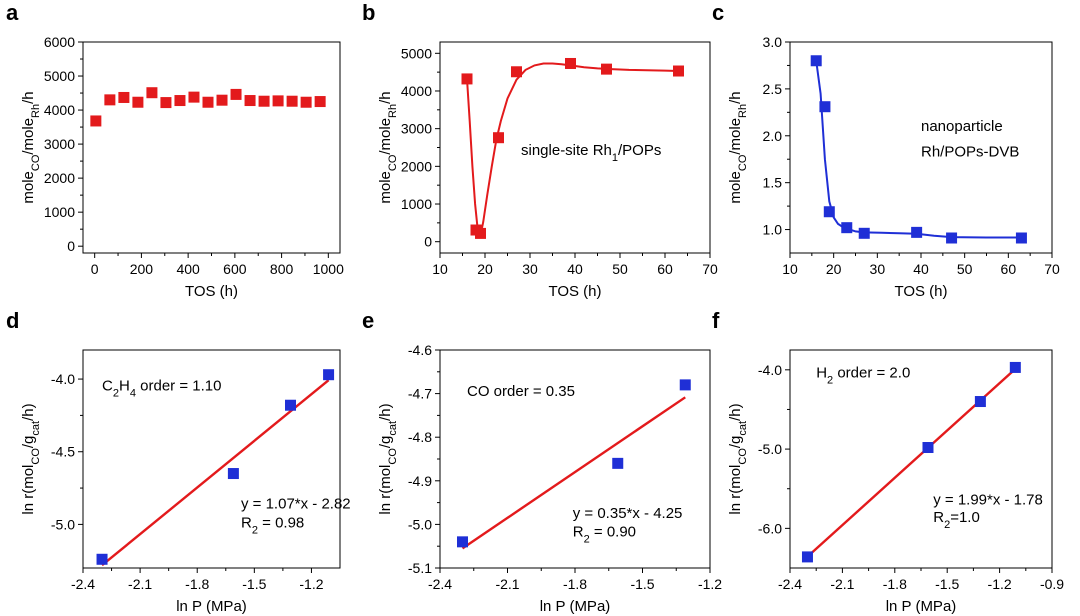 This screenshot has height=616, width=1080. Describe the element at coordinates (530, 269) in the screenshot. I see `x-tick-label: 30` at that location.